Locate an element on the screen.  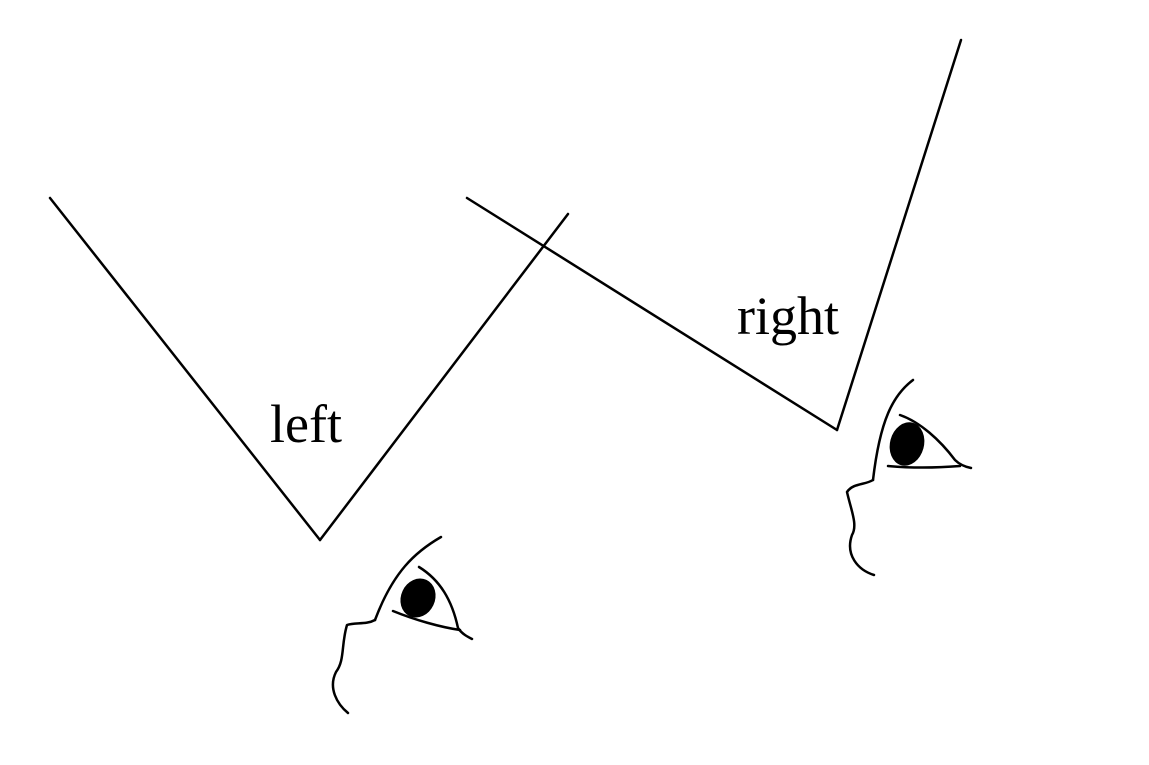
left-viewer-eye-profile-icon is located at coordinates (402, 625).